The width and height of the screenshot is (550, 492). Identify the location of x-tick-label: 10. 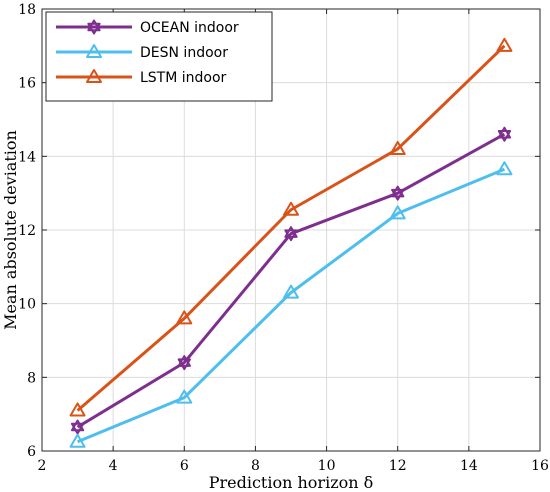
(327, 466).